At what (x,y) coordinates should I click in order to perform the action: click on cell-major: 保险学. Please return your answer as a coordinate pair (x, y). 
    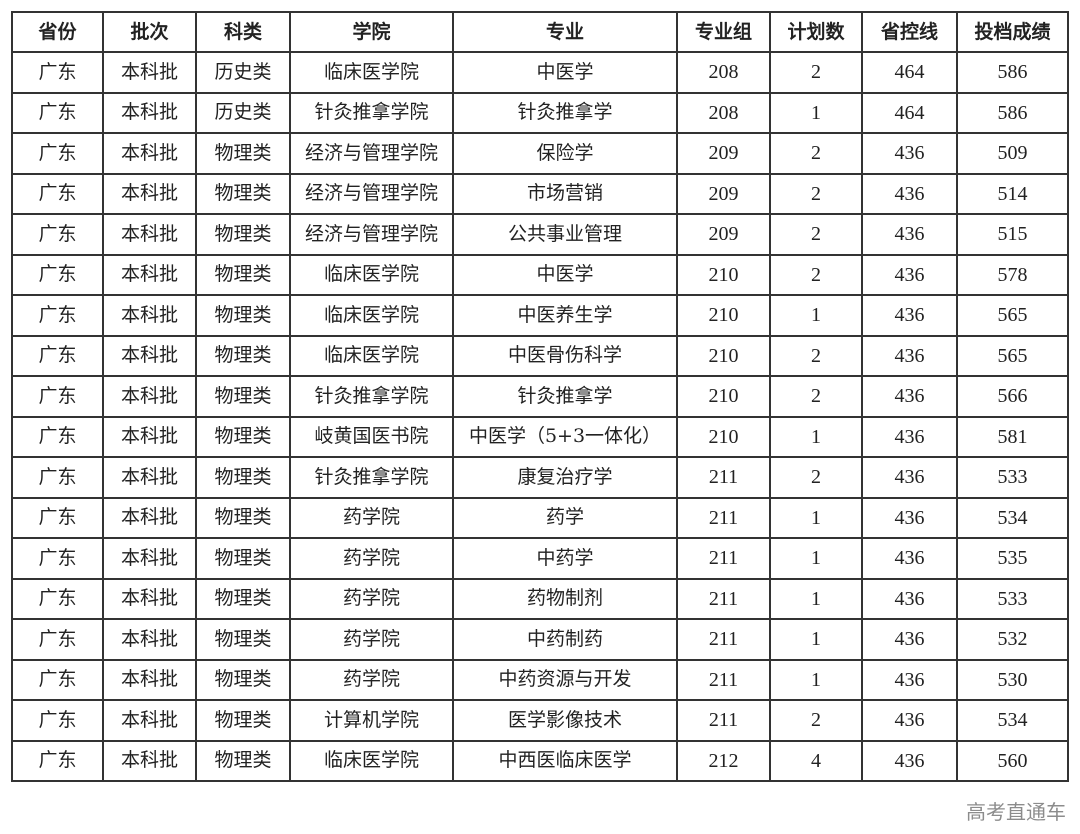
    Looking at the image, I should click on (565, 153).